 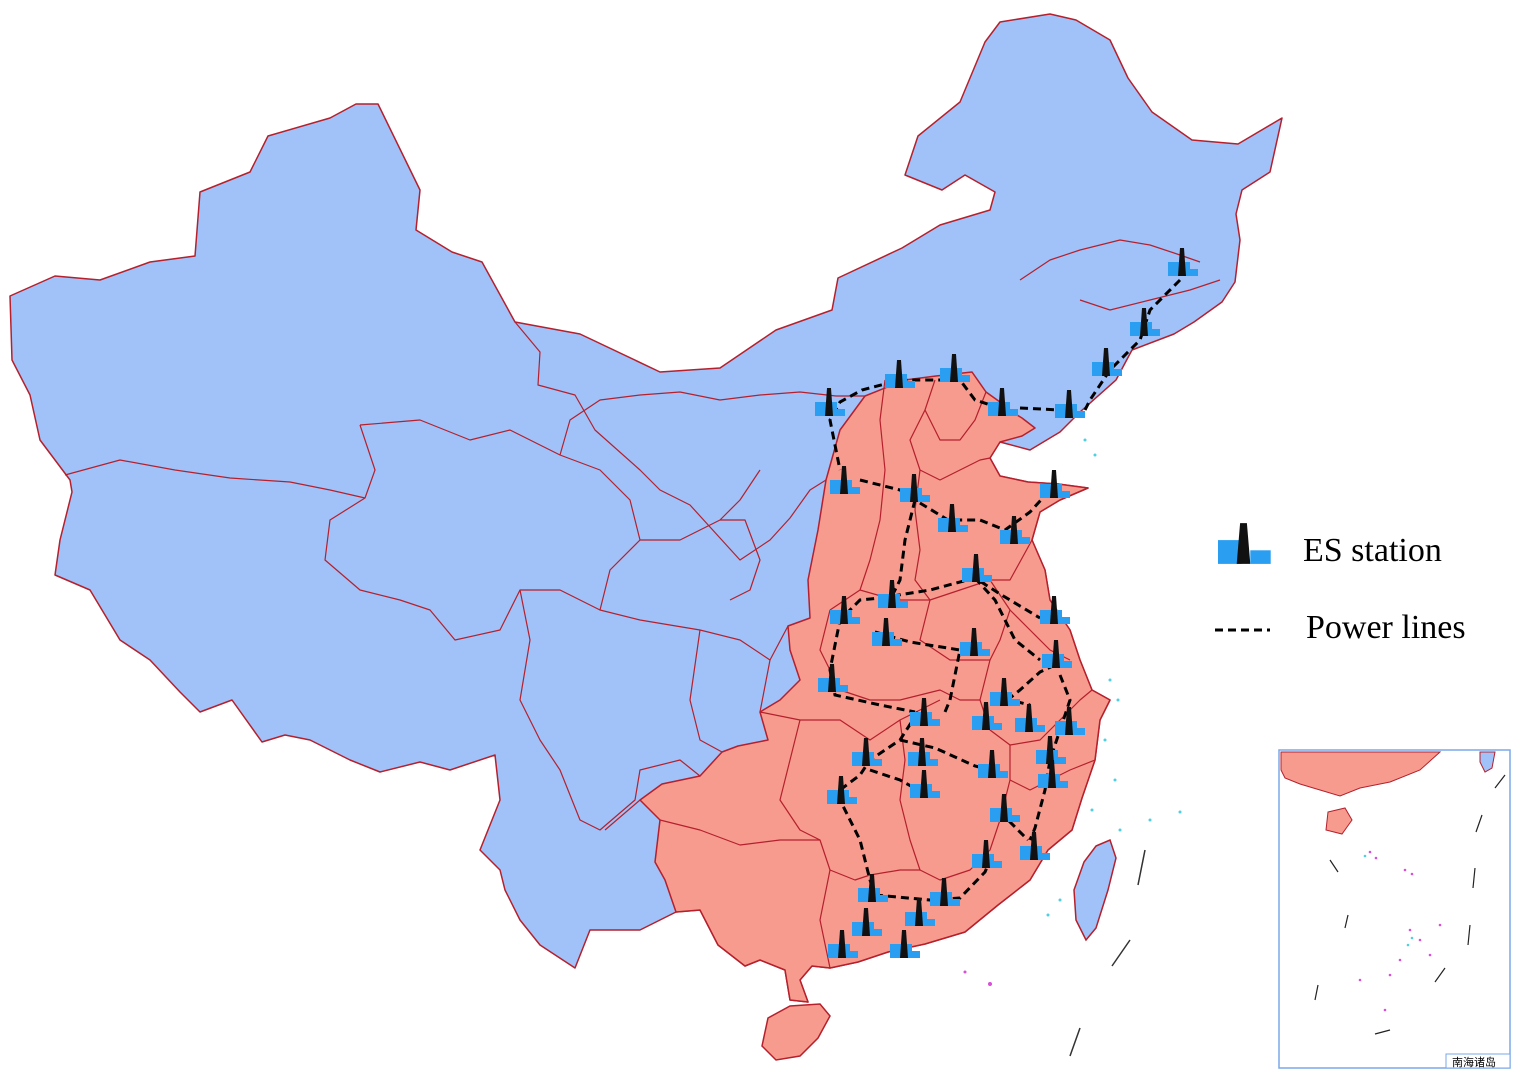 What do you see at coordinates (1372, 550) in the screenshot?
I see `legend-station-label: ES station` at bounding box center [1372, 550].